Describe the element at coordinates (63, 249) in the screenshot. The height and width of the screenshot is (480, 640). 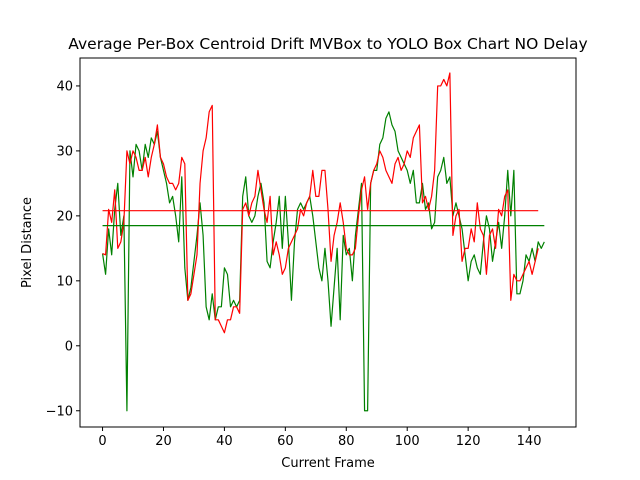
I see `y-axis: −10 0 10 20 30 40` at that location.